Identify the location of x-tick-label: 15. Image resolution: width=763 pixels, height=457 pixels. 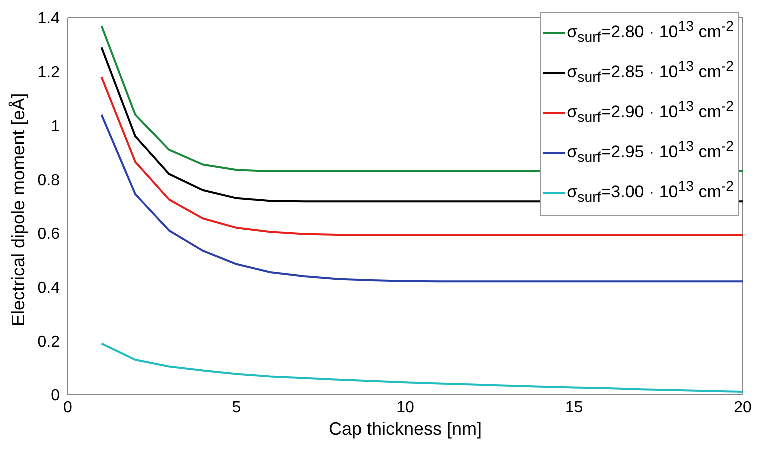
(574, 407).